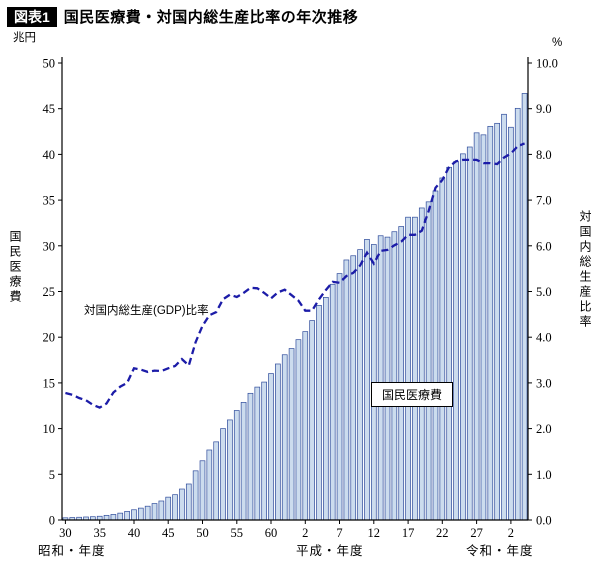  I want to click on left-tick-label: 40, so click(49, 155).